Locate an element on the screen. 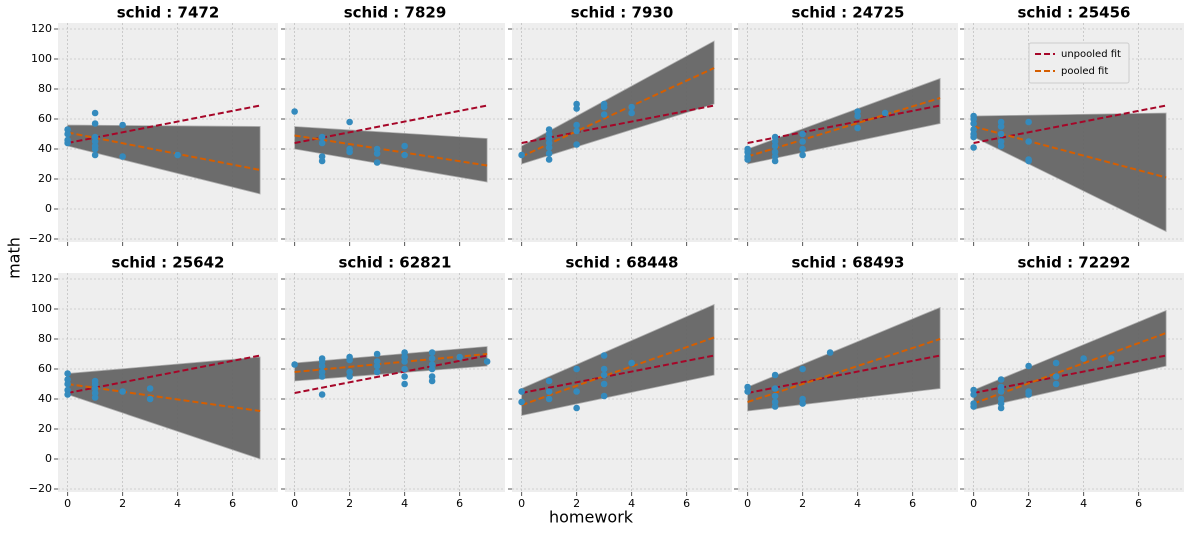  panel: schid : 25642 −20 0 20 40 60 80 100 120 0 2 4 6 is located at coordinates (153, 382).